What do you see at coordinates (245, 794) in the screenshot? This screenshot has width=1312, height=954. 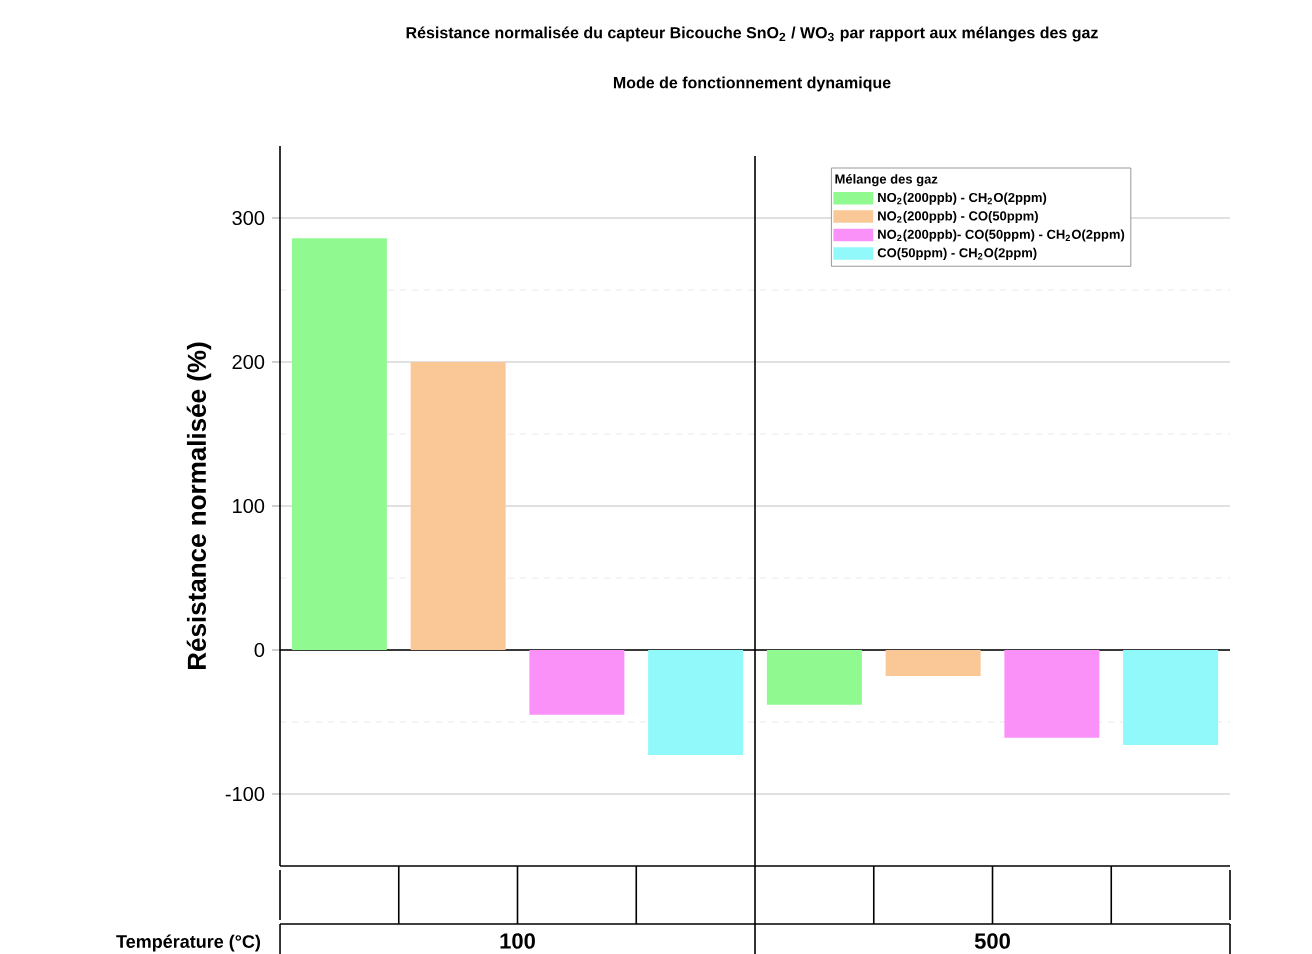 I see `y-tick-label: -100` at bounding box center [245, 794].